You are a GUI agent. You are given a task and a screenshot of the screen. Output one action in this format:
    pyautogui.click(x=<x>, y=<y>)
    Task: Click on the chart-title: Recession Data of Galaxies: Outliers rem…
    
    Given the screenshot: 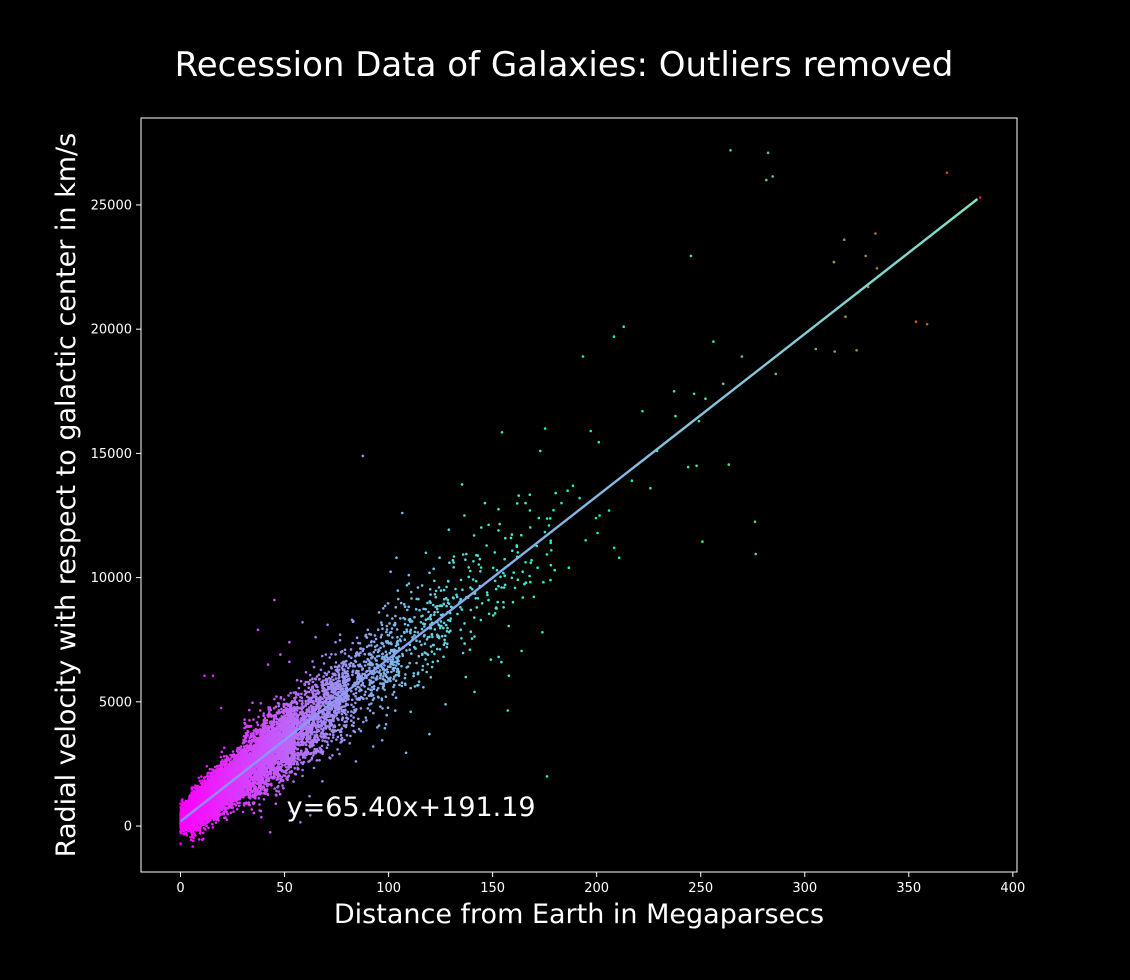 What is the action you would take?
    pyautogui.click(x=564, y=65)
    